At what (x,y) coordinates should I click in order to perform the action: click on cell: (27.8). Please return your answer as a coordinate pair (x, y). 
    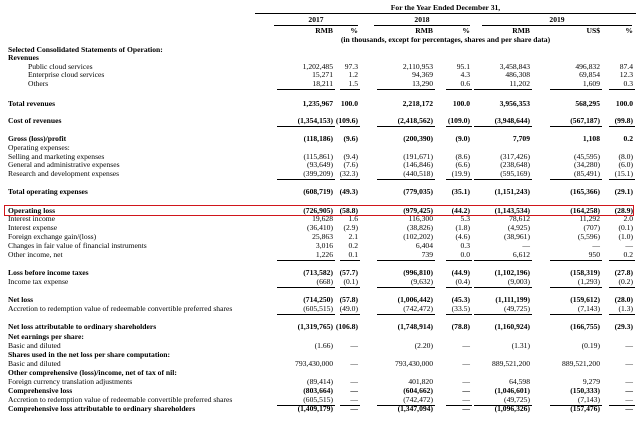
    Looking at the image, I should click on (623, 272).